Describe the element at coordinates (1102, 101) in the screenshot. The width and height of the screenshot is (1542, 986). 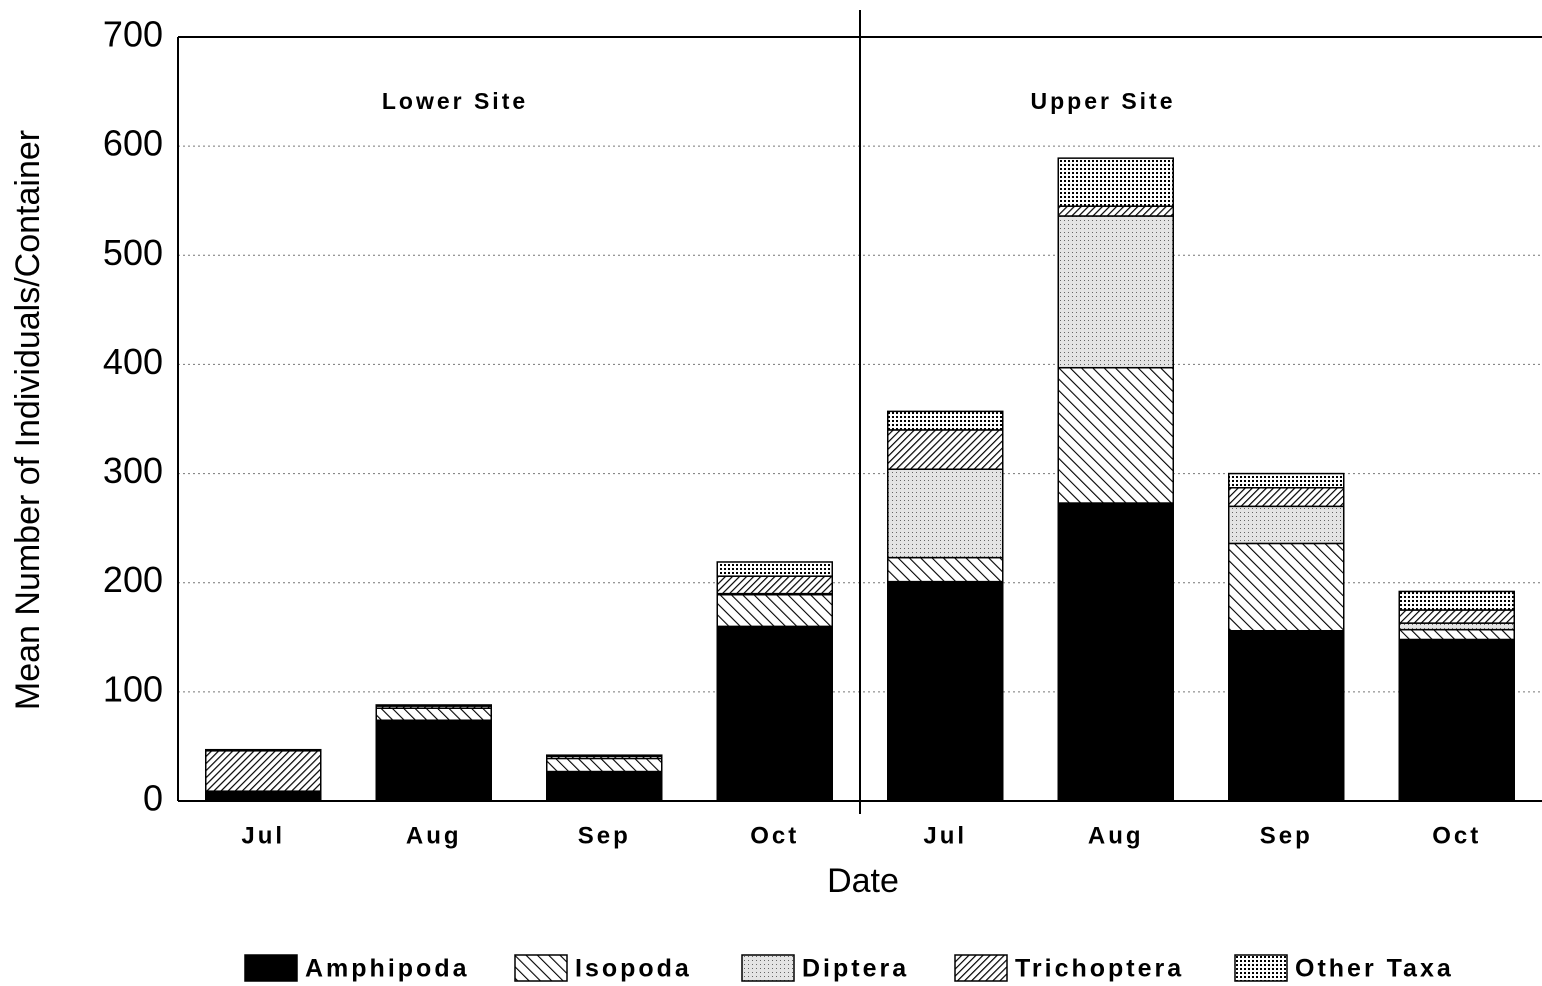
I see `annotation: Upper Site` at that location.